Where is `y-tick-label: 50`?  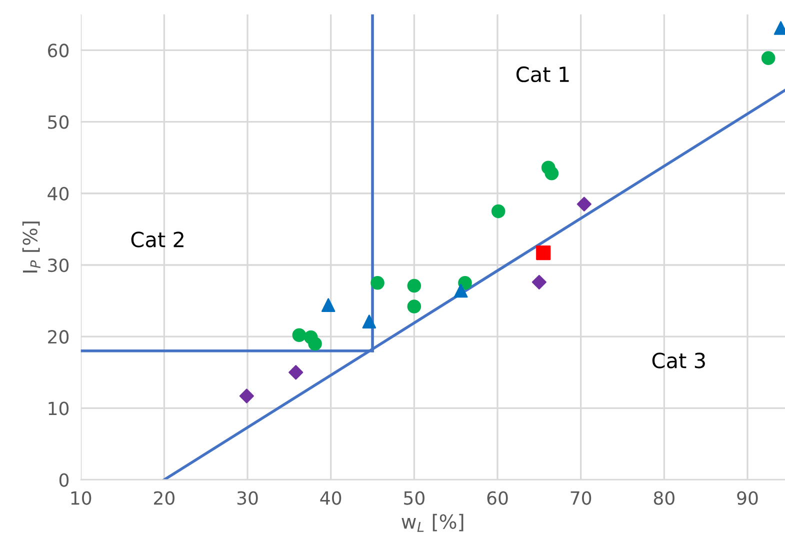
y-tick-label: 50 is located at coordinates (58, 122).